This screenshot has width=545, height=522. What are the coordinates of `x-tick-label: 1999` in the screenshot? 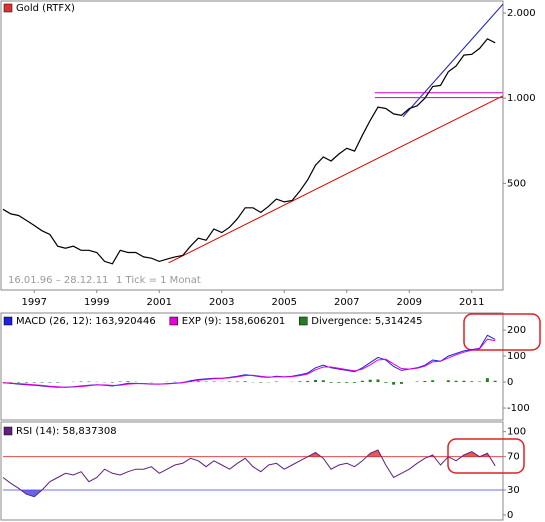 It's located at (96, 302).